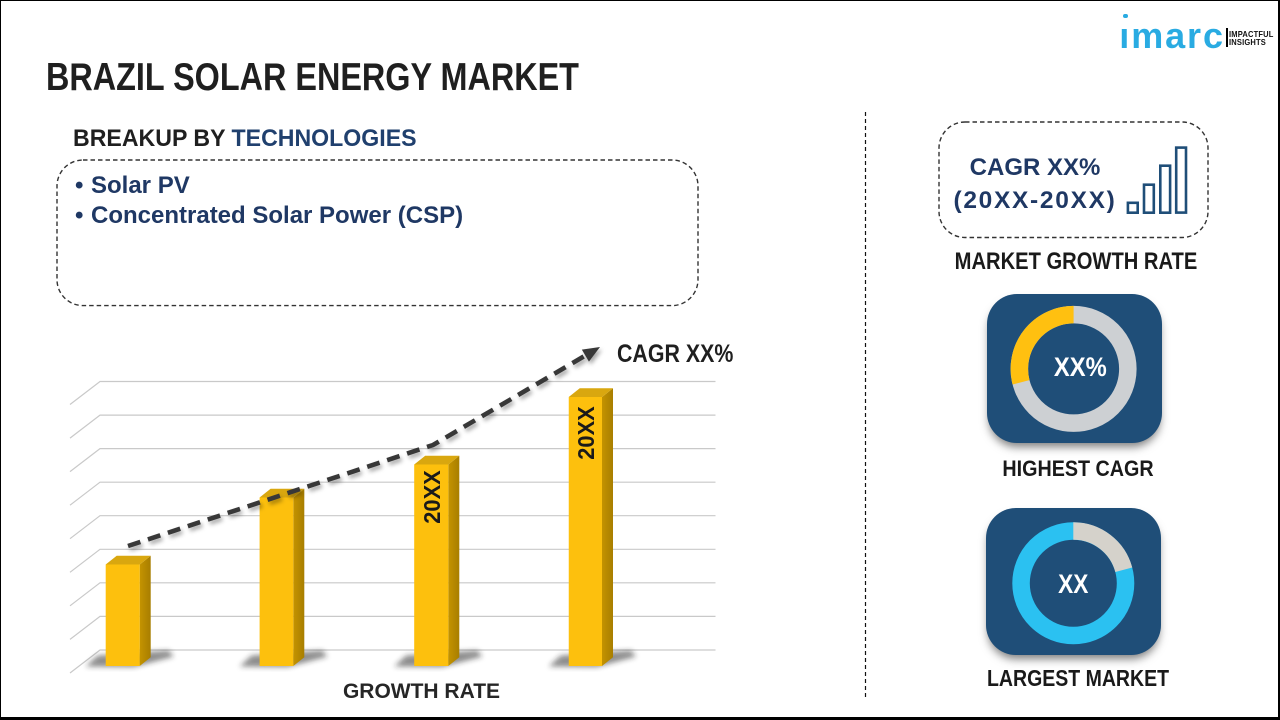  Describe the element at coordinates (421, 691) in the screenshot. I see `svg-text: GROWTH RATE` at that location.